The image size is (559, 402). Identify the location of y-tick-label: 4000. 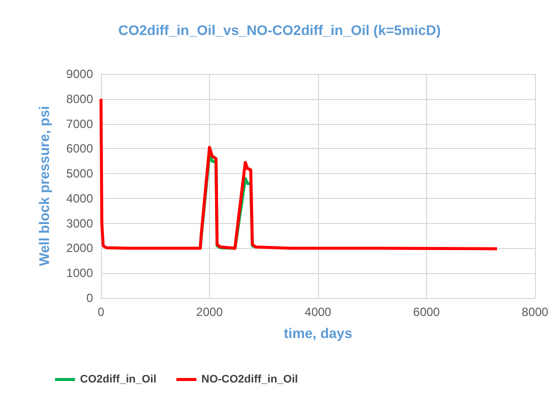
(80, 198).